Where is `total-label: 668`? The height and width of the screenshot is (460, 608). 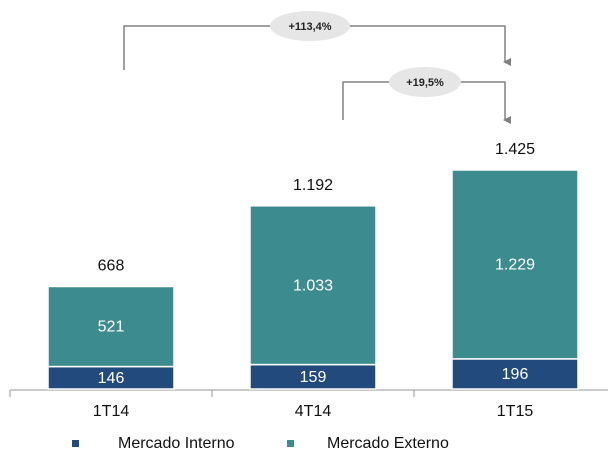 total-label: 668 is located at coordinates (111, 266).